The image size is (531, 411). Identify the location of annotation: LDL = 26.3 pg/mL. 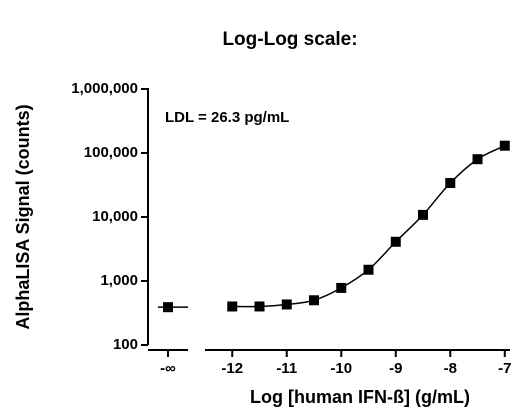
(227, 117).